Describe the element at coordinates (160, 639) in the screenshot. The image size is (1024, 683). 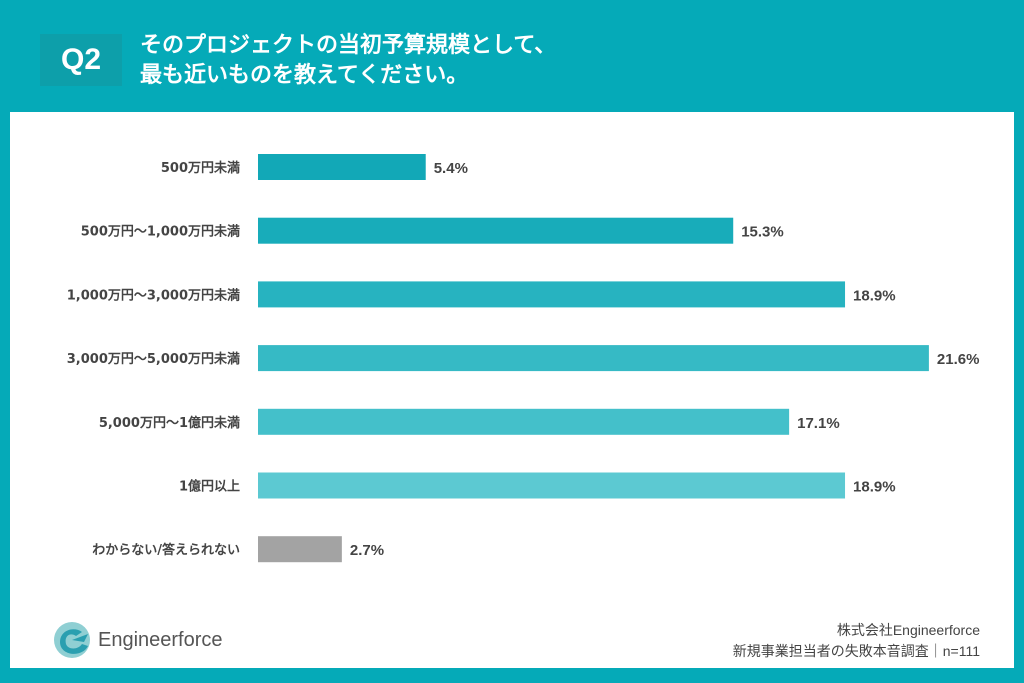
I see `logo-text: Engineerforce` at that location.